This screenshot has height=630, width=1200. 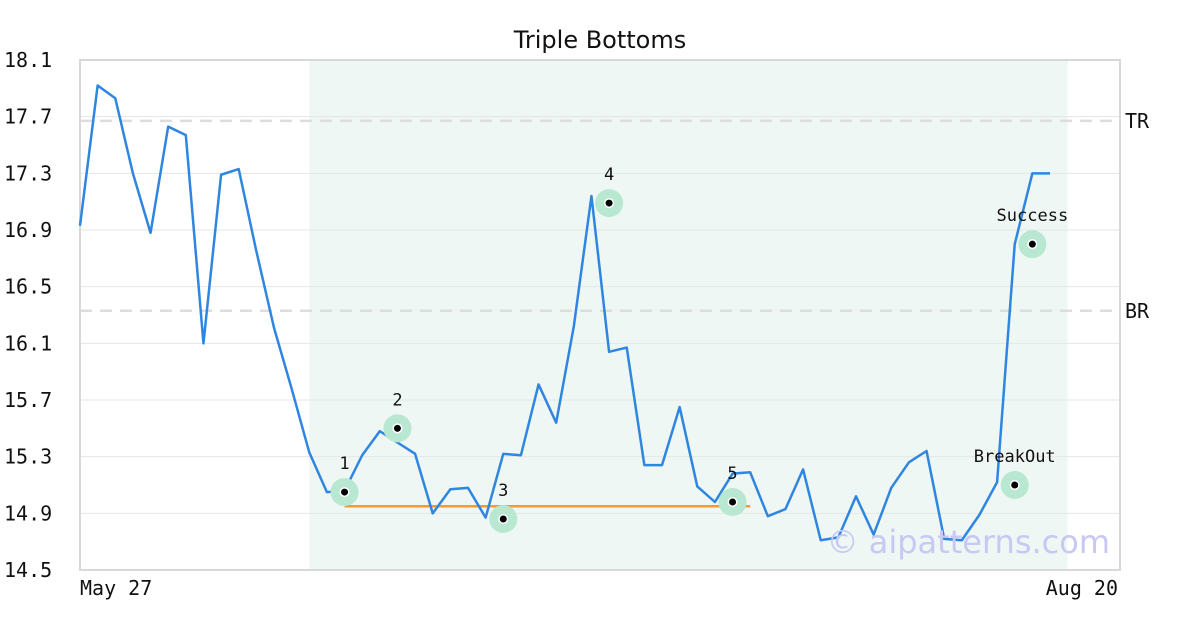 I want to click on y-tick-label: 18.1, so click(x=28, y=60).